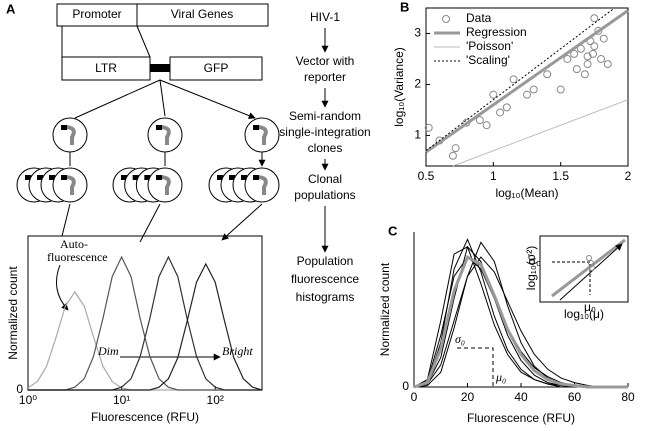 Image resolution: width=649 pixels, height=431 pixels. What do you see at coordinates (426, 176) in the screenshot?
I see `x-tick-label: 0.5` at bounding box center [426, 176].